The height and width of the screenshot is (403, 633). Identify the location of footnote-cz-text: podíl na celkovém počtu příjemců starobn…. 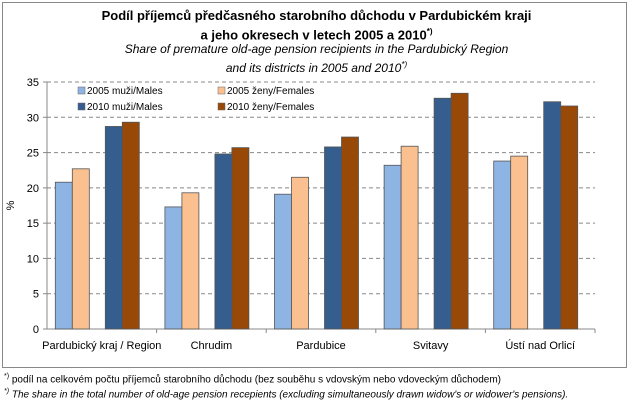
(256, 380).